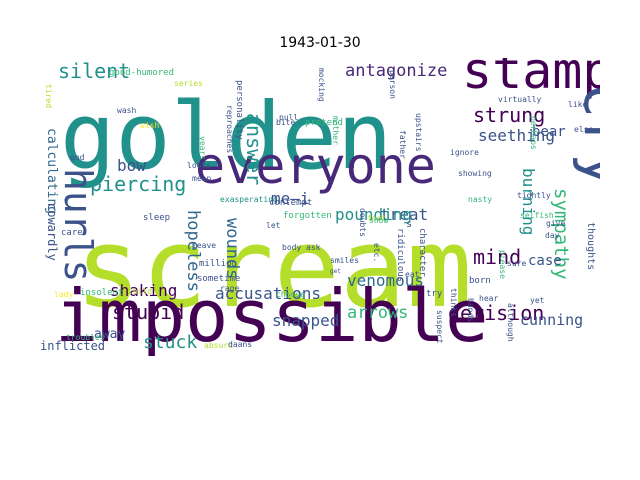 The height and width of the screenshot is (480, 640). What do you see at coordinates (131, 165) in the screenshot?
I see `word-bow: bow` at bounding box center [131, 165].